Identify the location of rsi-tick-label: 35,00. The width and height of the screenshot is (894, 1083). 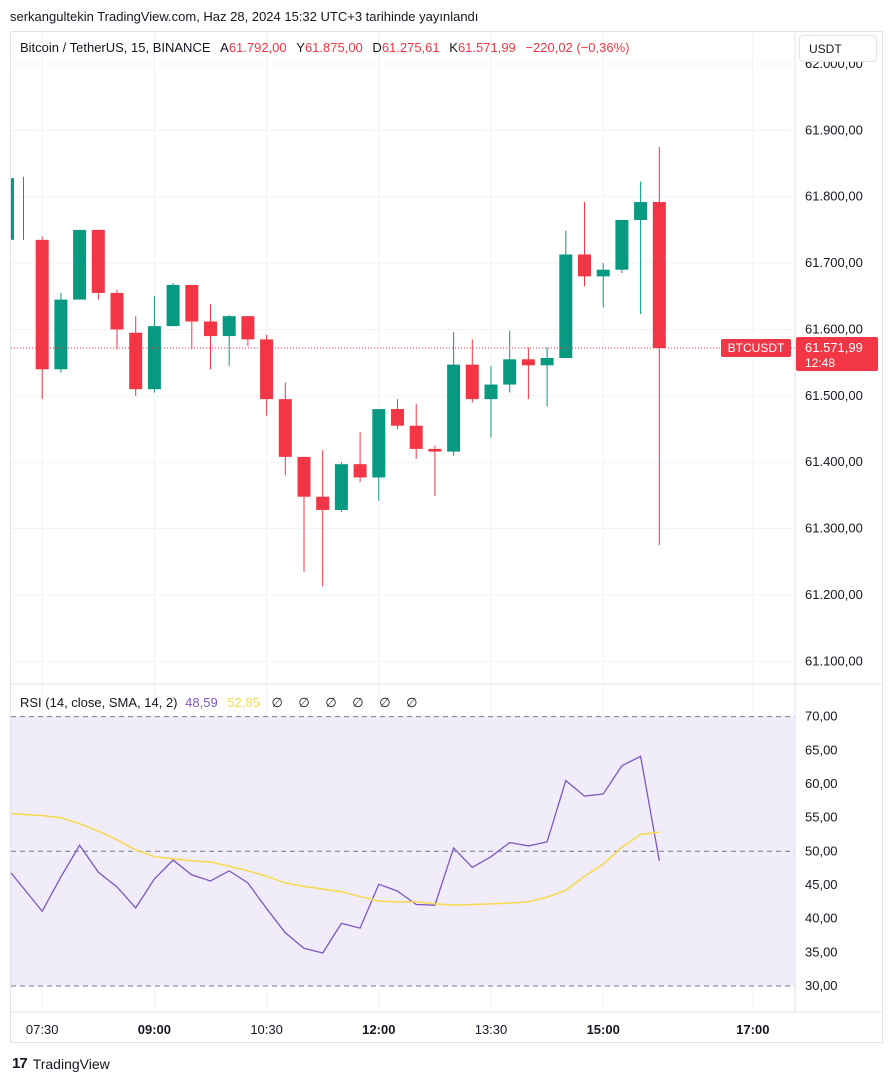
(821, 951).